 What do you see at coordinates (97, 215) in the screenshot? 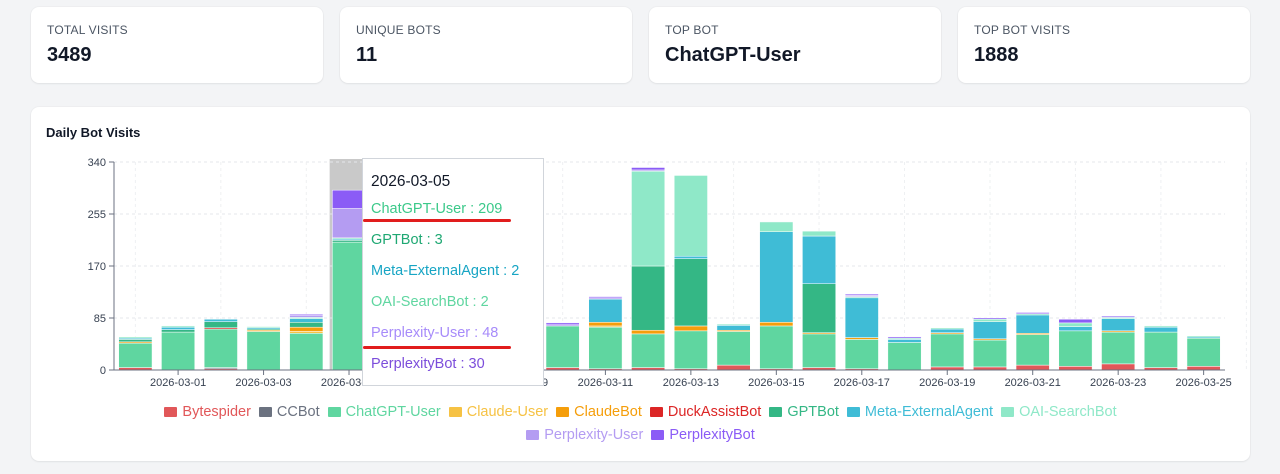
I see `y-tick-label: 255` at bounding box center [97, 215].